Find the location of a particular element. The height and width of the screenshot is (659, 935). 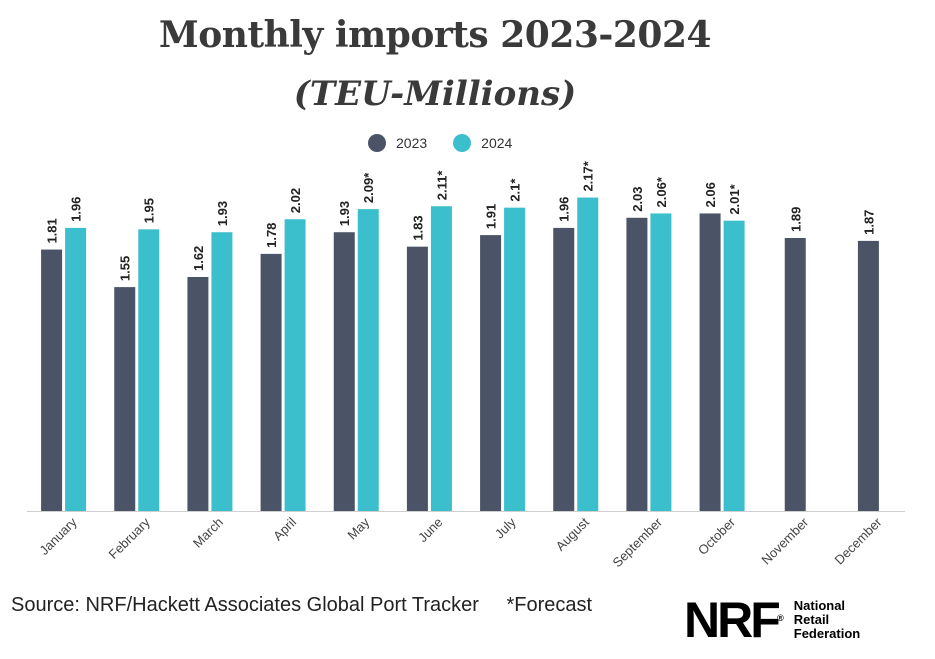

bar-2023-april is located at coordinates (271, 382).